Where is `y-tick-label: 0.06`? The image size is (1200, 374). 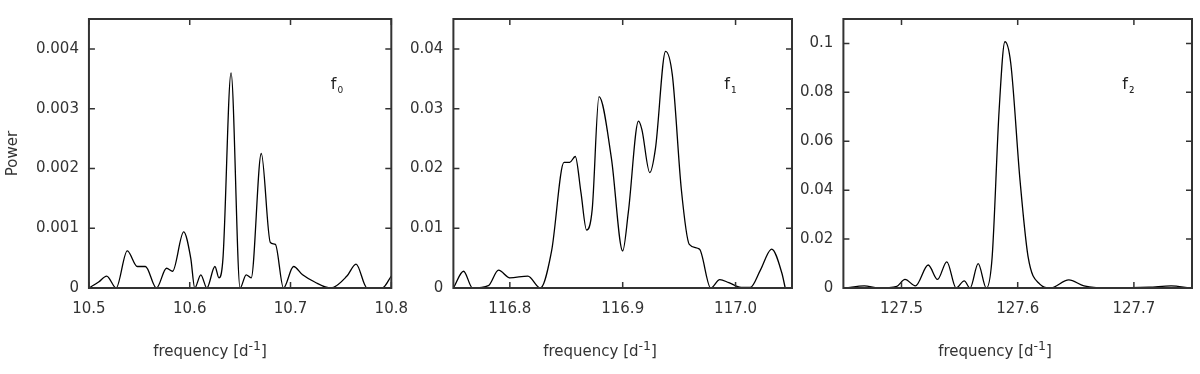
y-tick-label: 0.06 is located at coordinates (816, 140).